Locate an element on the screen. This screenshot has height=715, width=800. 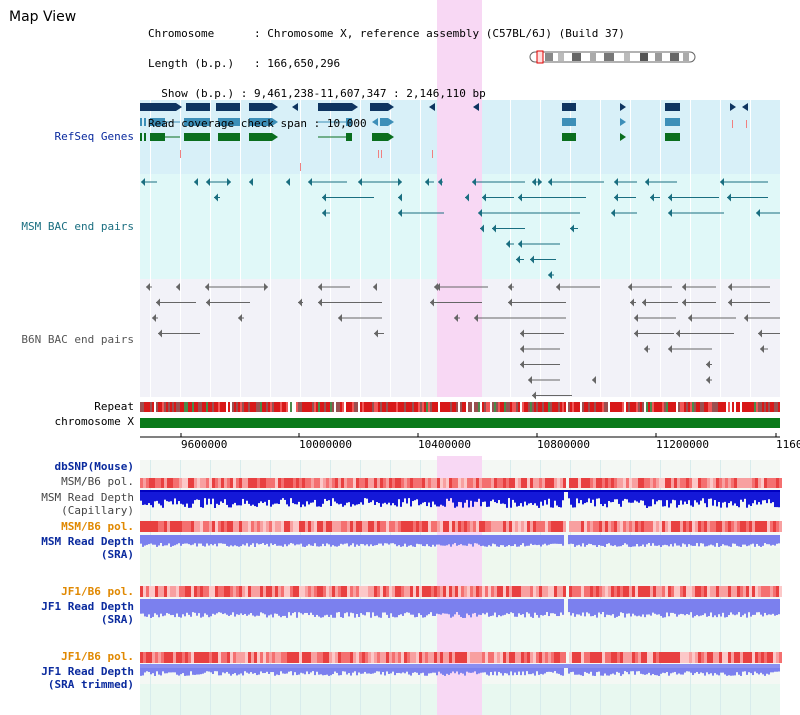
track-label-dbsnp: dbSNP(Mouse) is located at coordinates (94, 466).